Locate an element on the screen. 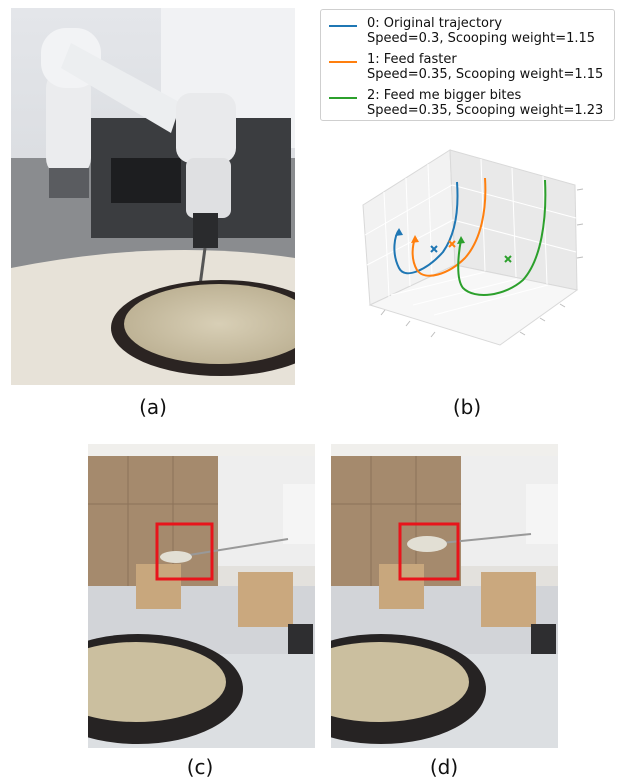 The width and height of the screenshot is (623, 780). legend-series-params: Speed=0.35, Scooping weight=1.15 is located at coordinates (485, 74).